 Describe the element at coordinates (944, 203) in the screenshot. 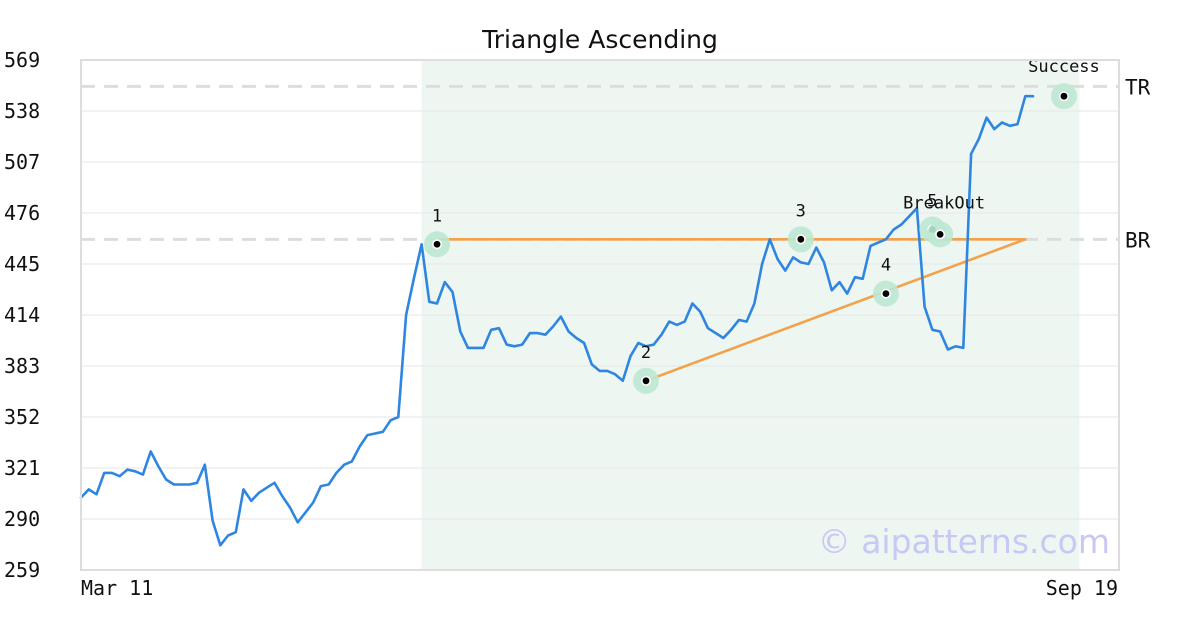

I see `pattern-point-label: BreakOut` at that location.